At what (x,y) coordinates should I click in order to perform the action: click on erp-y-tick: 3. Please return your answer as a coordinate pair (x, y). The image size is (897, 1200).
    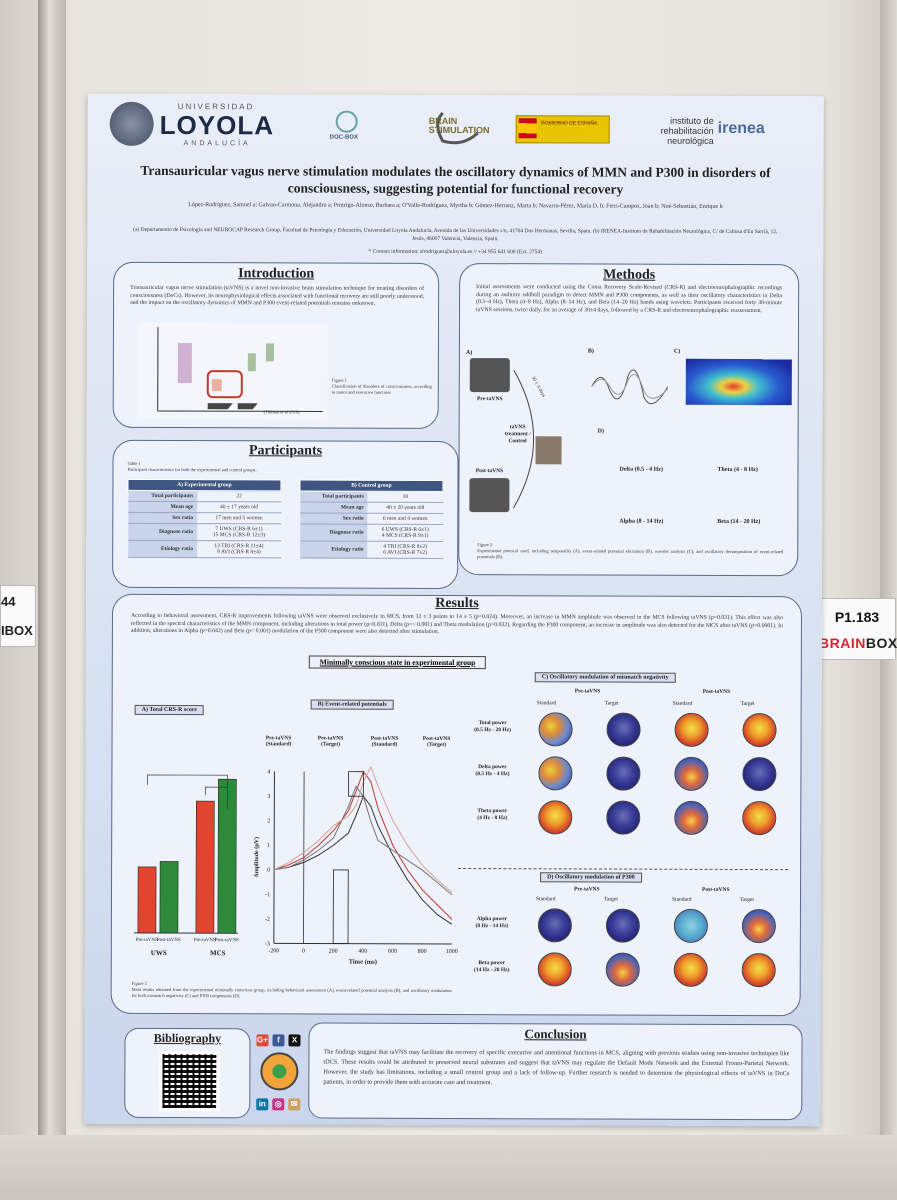
    Looking at the image, I should click on (268, 797).